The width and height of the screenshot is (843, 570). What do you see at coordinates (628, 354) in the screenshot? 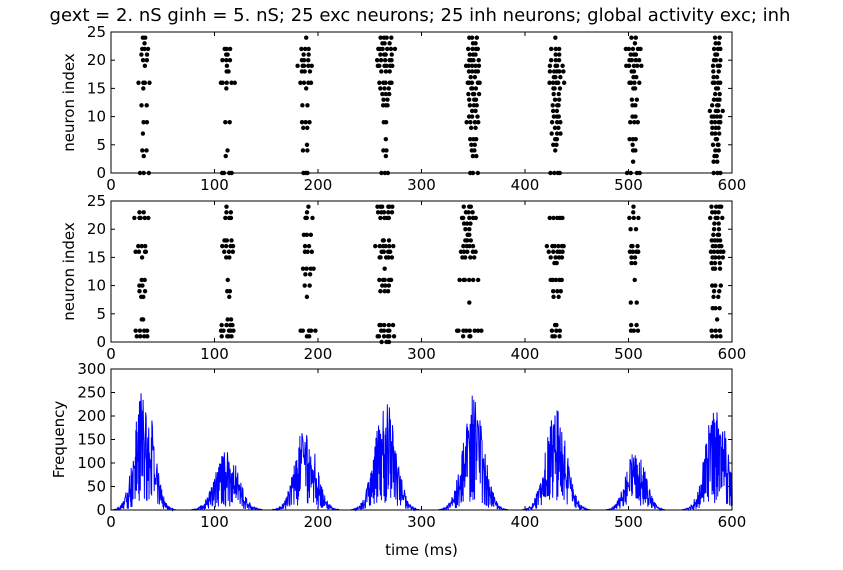
I see `x-tick-label: 500` at bounding box center [628, 354].